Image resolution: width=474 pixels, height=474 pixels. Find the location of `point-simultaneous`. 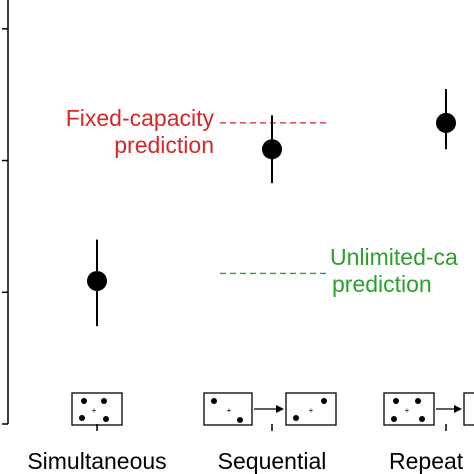

point-simultaneous is located at coordinates (97, 280).